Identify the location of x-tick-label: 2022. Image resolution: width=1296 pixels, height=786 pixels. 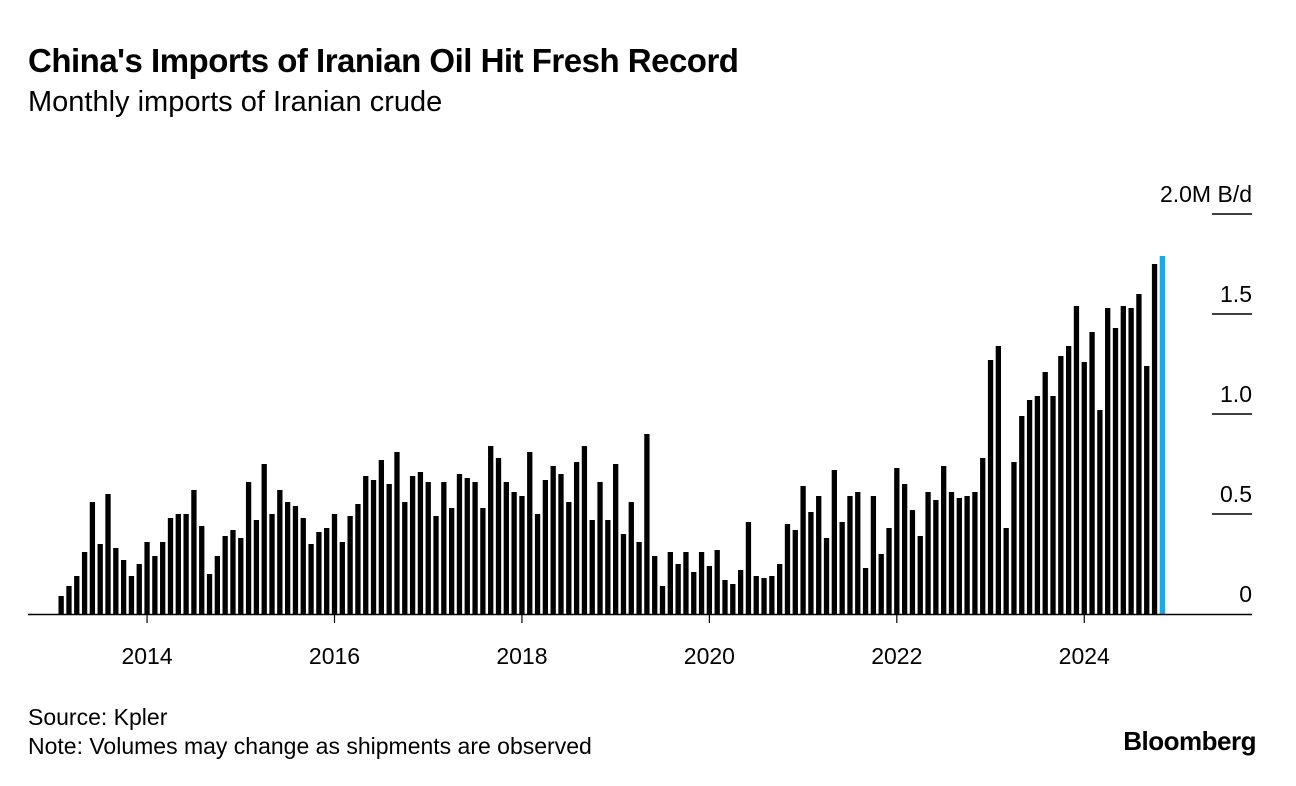
(896, 656).